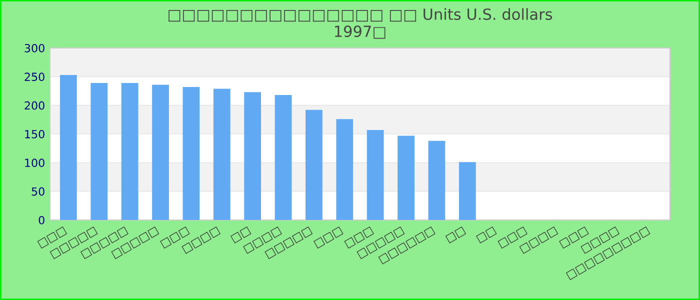 Image resolution: width=700 pixels, height=300 pixels. What do you see at coordinates (34, 105) in the screenshot?
I see `y-tick-label: 200` at bounding box center [34, 105].